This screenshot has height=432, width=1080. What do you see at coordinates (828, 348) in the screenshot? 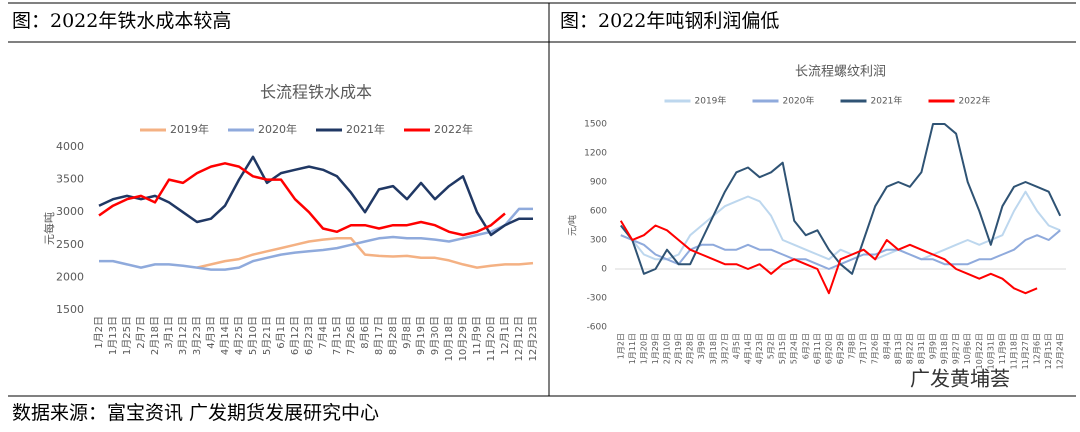
I see `x-tick-label: 6月20日` at bounding box center [828, 348].